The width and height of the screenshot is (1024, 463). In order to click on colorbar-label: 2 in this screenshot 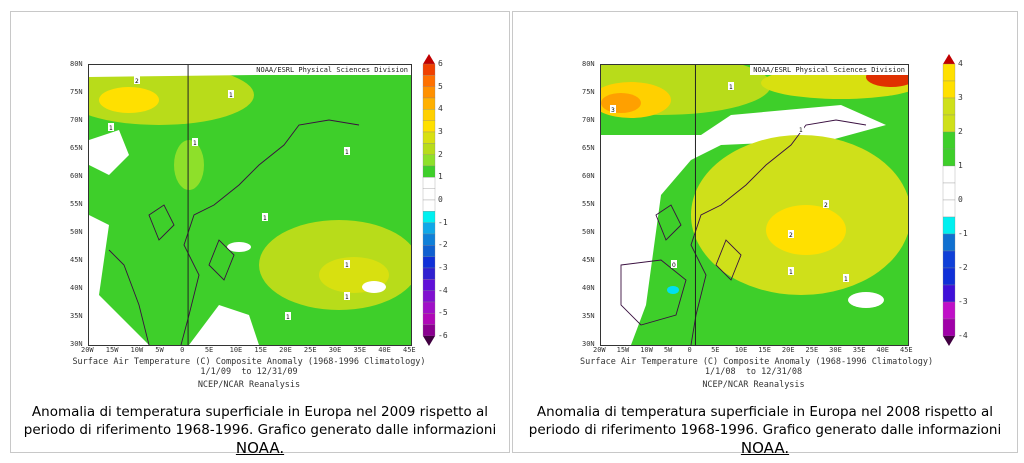, I will do `click(440, 154)`.